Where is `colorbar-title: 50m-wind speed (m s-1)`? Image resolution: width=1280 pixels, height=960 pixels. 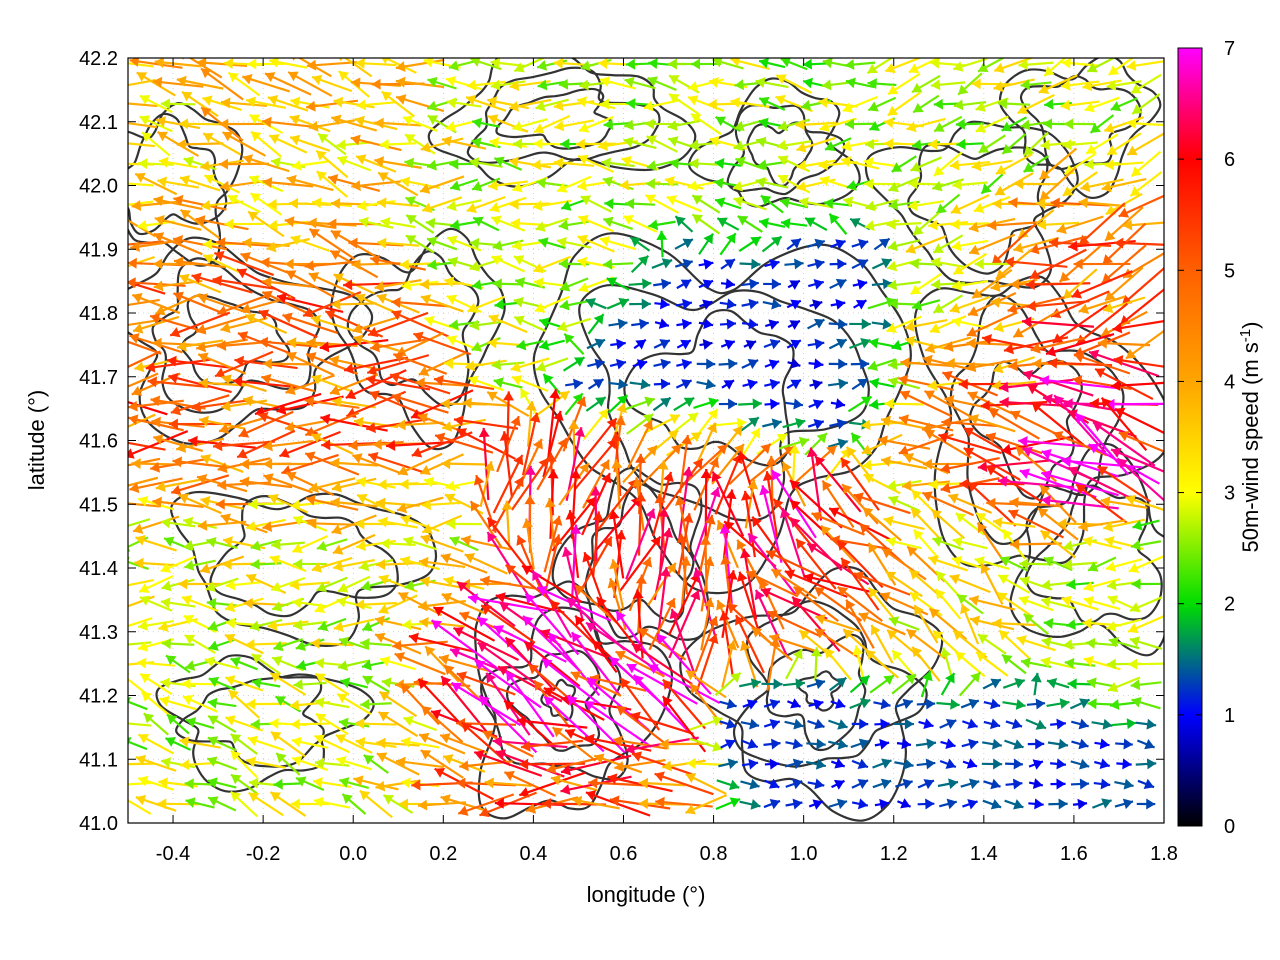
colorbar-title: 50m-wind speed (m s-1) is located at coordinates (1250, 437).